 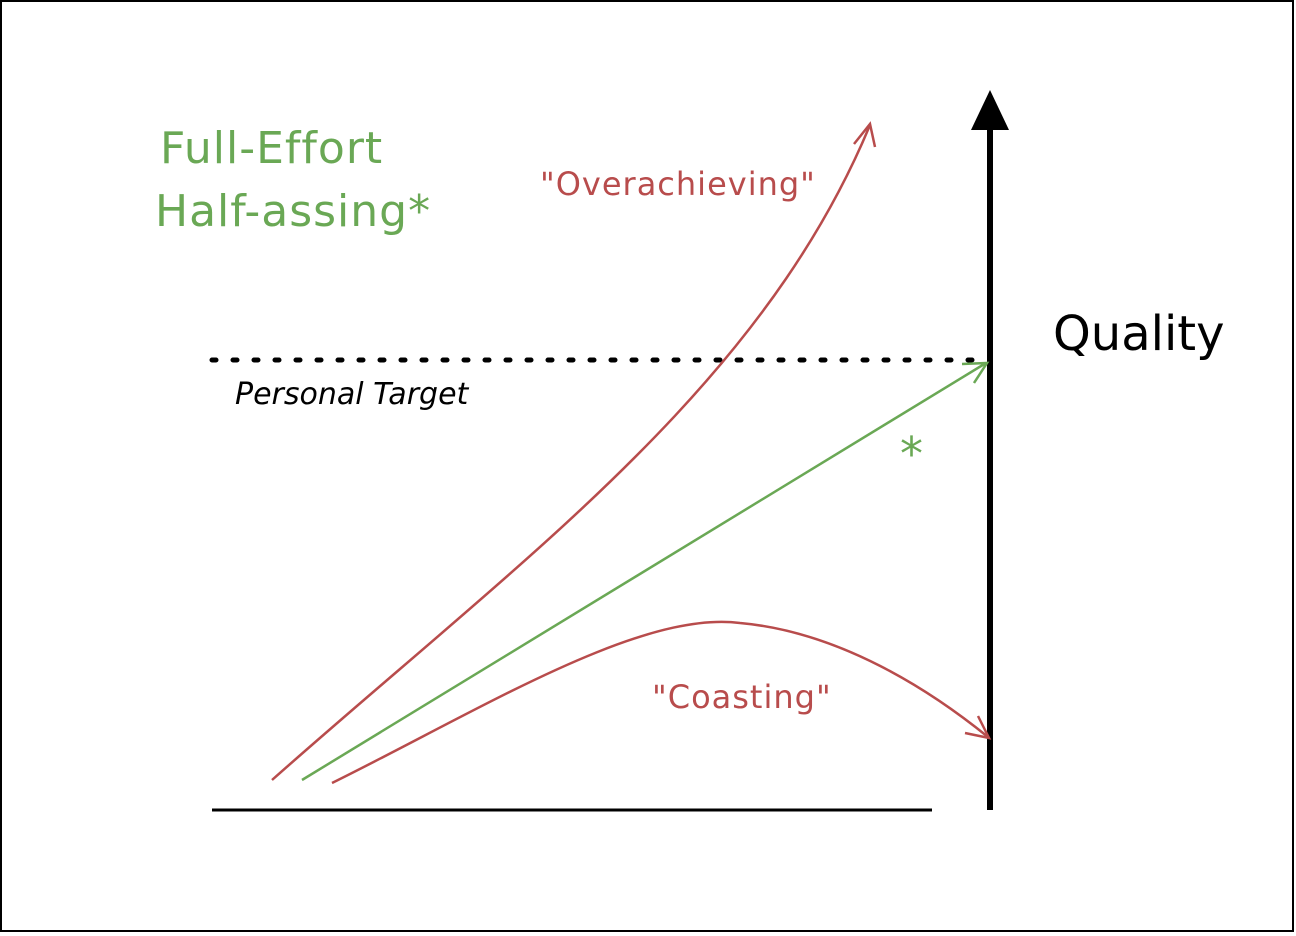 I want to click on star-note: *, so click(x=912, y=454).